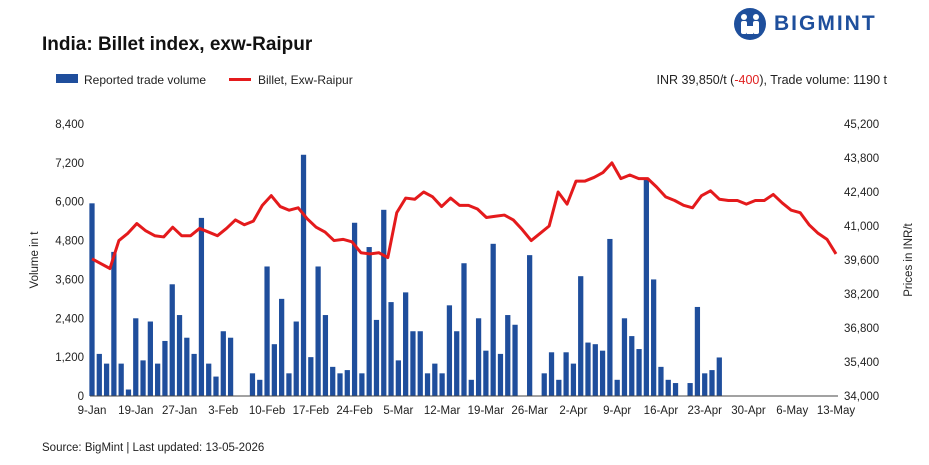 Image resolution: width=929 pixels, height=465 pixels. What do you see at coordinates (861, 295) in the screenshot?
I see `y-right-tick-label: 38,200` at bounding box center [861, 295].